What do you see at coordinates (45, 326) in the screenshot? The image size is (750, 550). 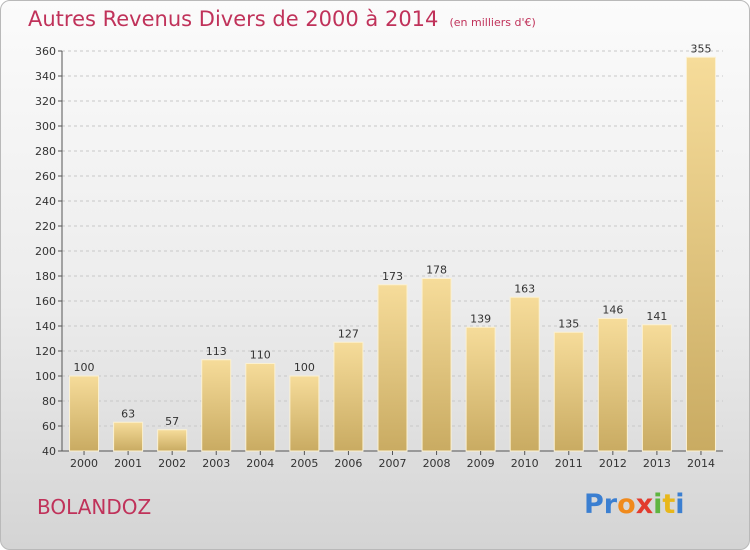 I see `y-tick-label: 140` at bounding box center [45, 326].